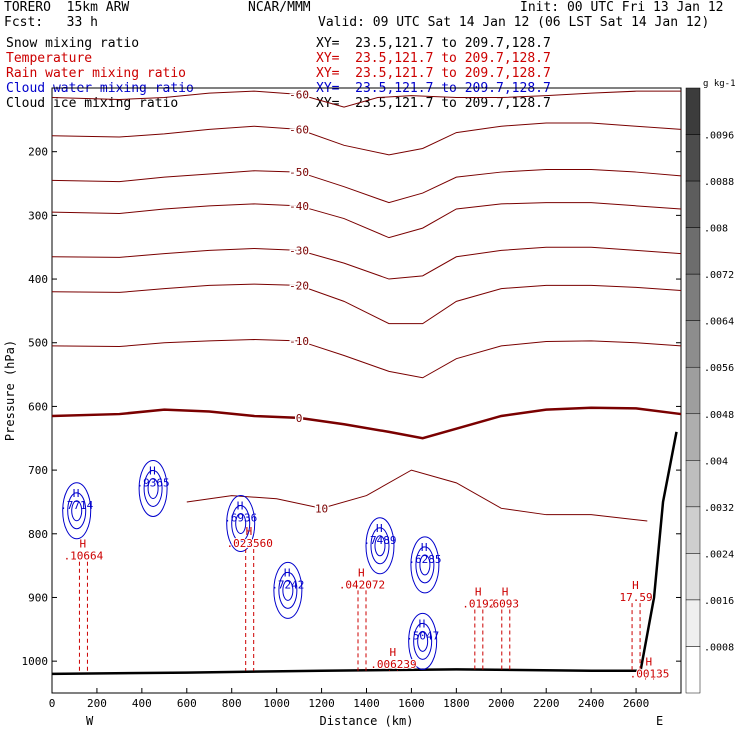 The width and height of the screenshot is (740, 740). Describe the element at coordinates (719, 415) in the screenshot. I see `colorbar-tick-label: .0048` at that location.